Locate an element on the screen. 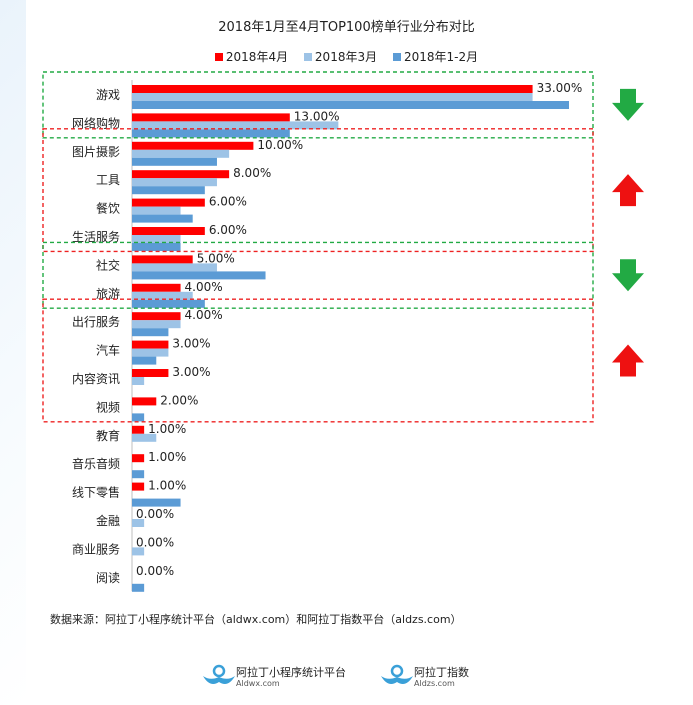 This screenshot has width=693, height=705. aladdin-index-logo-icon is located at coordinates (397, 674).